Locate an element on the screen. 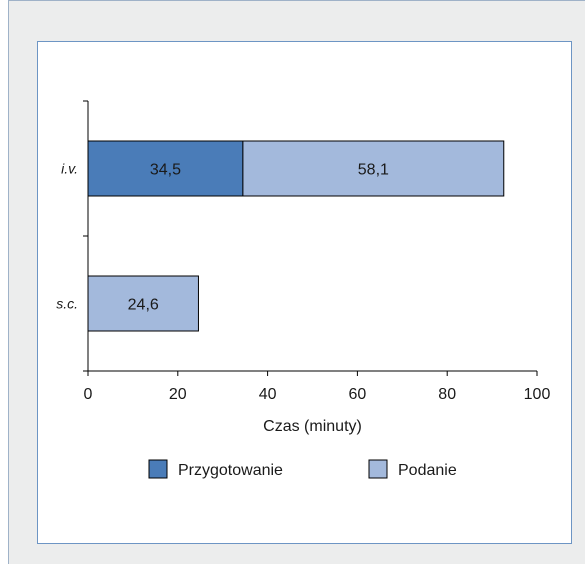  data-label-podanie-0: 58,1 is located at coordinates (373, 170).